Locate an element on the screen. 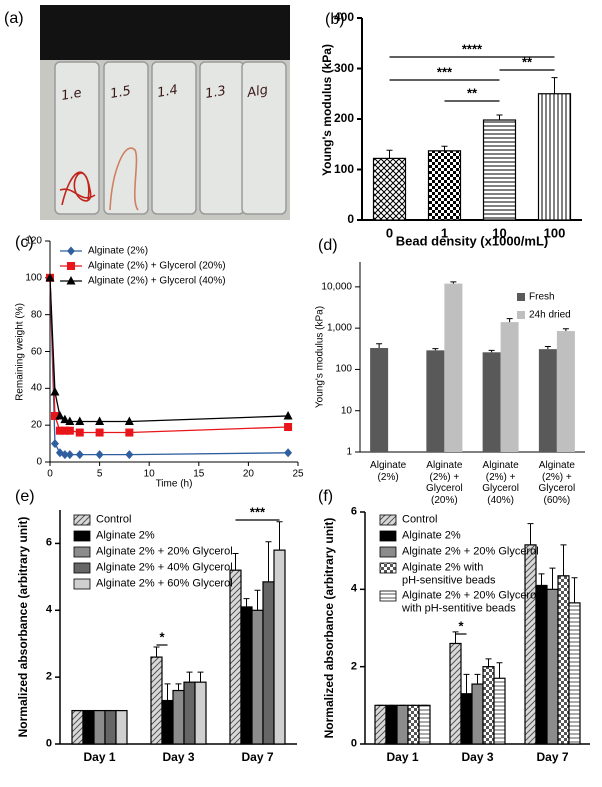  y-tick-label: 80 is located at coordinates (36, 314).